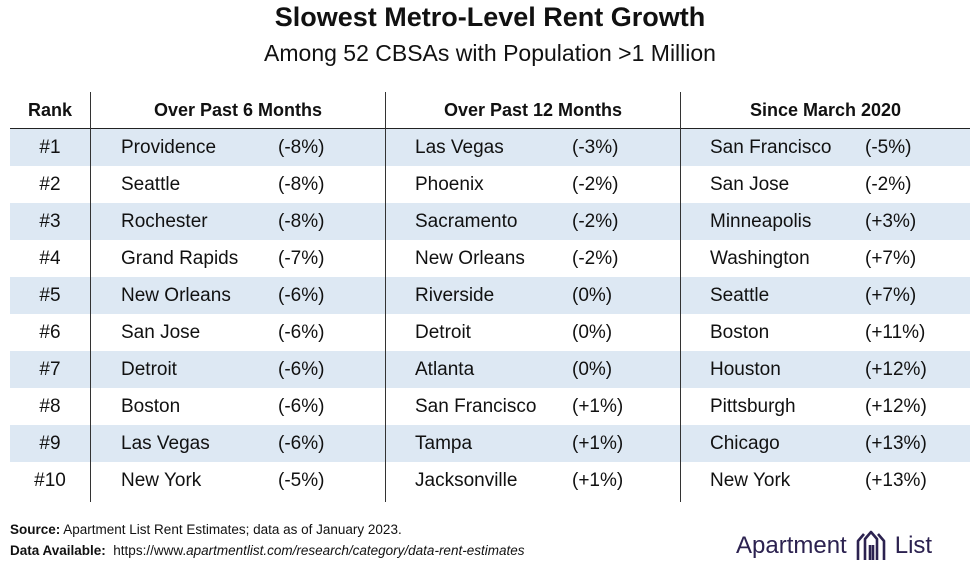 This screenshot has width=980, height=569. I want to click on data-available-label: Data Available:, so click(58, 550).